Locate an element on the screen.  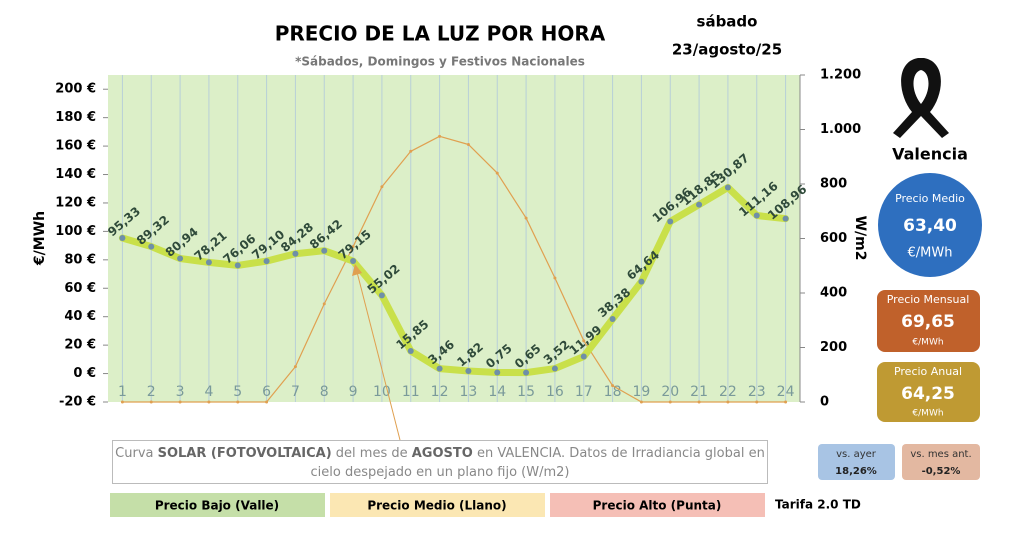
x-tick-label: 7 is located at coordinates (295, 392).